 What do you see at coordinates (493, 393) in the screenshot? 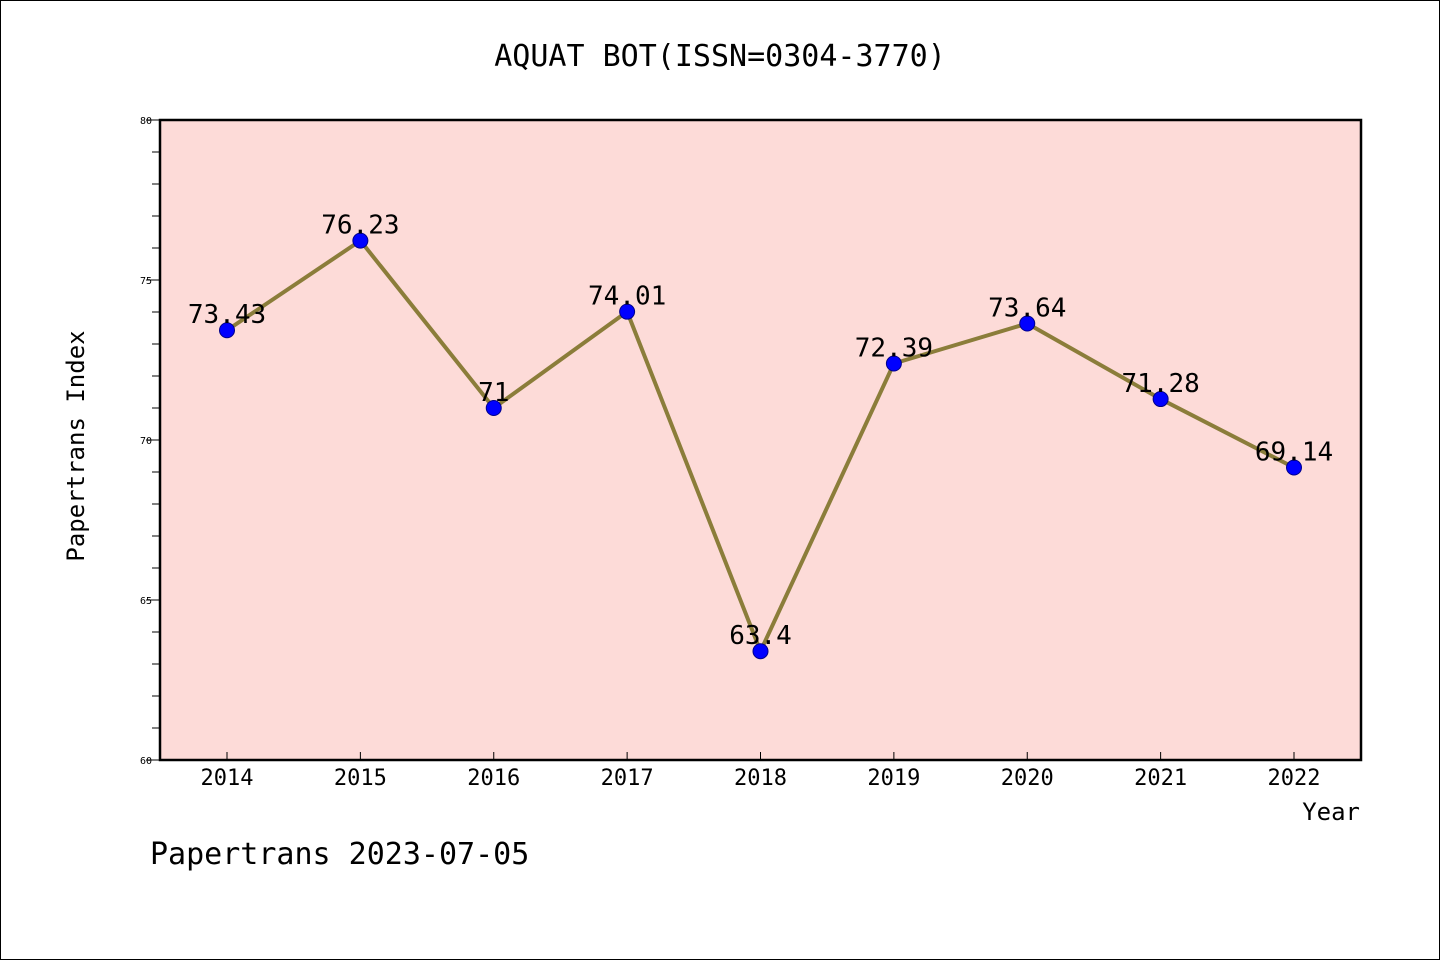
I see `data-label: 71` at bounding box center [493, 393].